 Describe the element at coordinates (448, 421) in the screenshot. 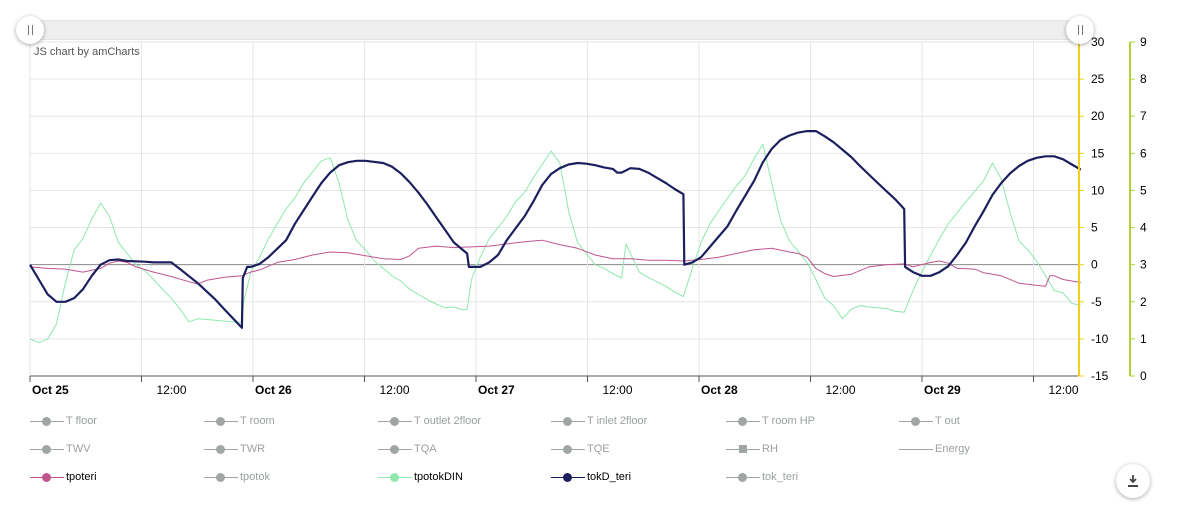

I see `legend-label: T outlet 2floor` at that location.